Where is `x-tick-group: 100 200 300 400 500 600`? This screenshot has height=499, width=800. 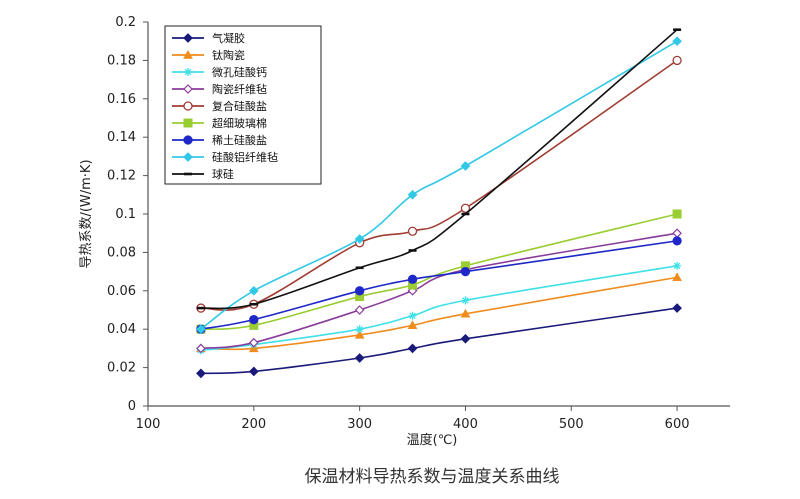
x-tick-group: 100 200 300 400 500 600 is located at coordinates (413, 419).